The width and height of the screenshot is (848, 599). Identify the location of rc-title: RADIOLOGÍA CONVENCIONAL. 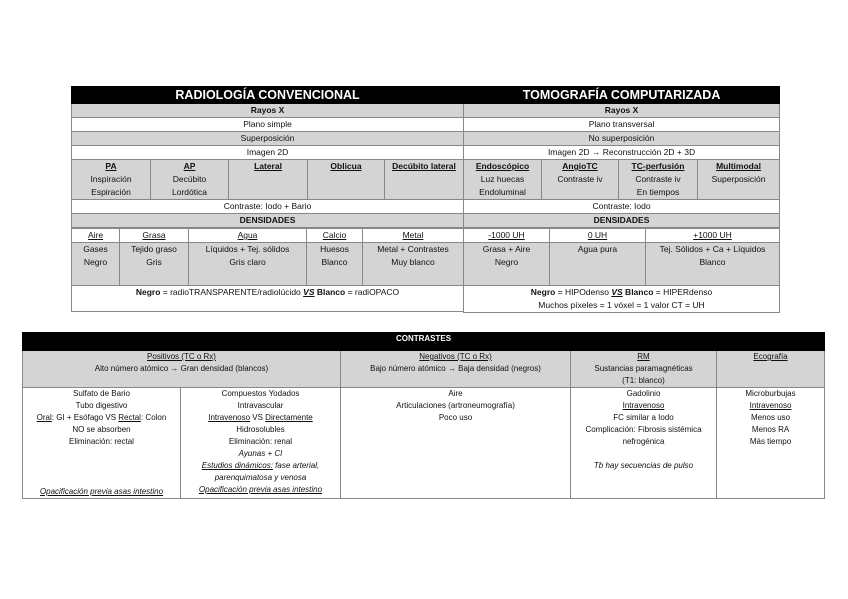
(267, 95).